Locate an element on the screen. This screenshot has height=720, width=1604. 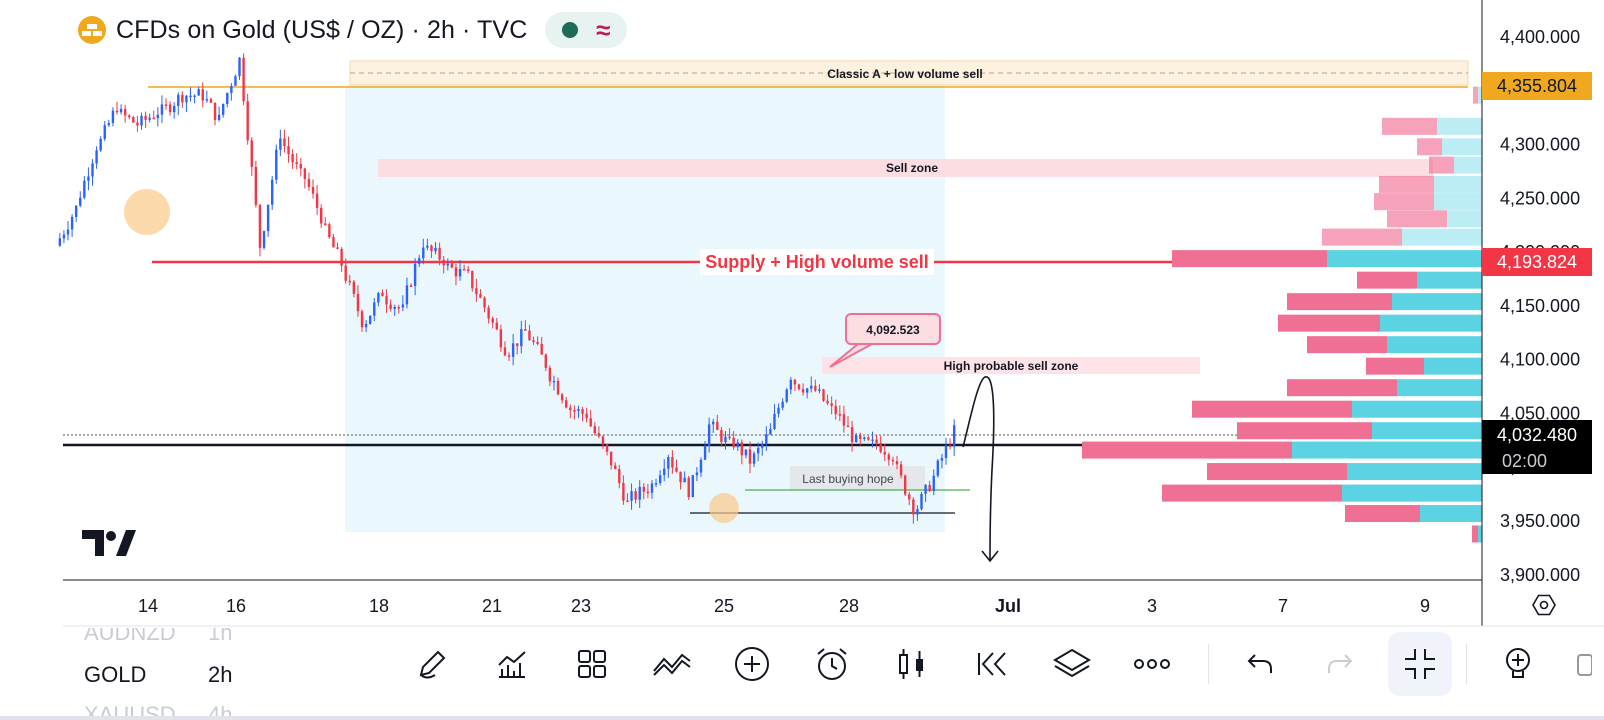
undo-icon is located at coordinates (1260, 664).